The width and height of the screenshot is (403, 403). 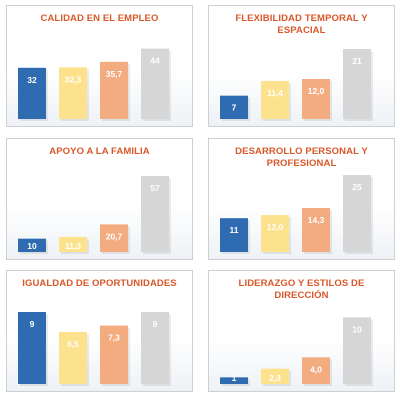 I want to click on chart-svg: 10 11,3 20,7 57, so click(x=94, y=215).